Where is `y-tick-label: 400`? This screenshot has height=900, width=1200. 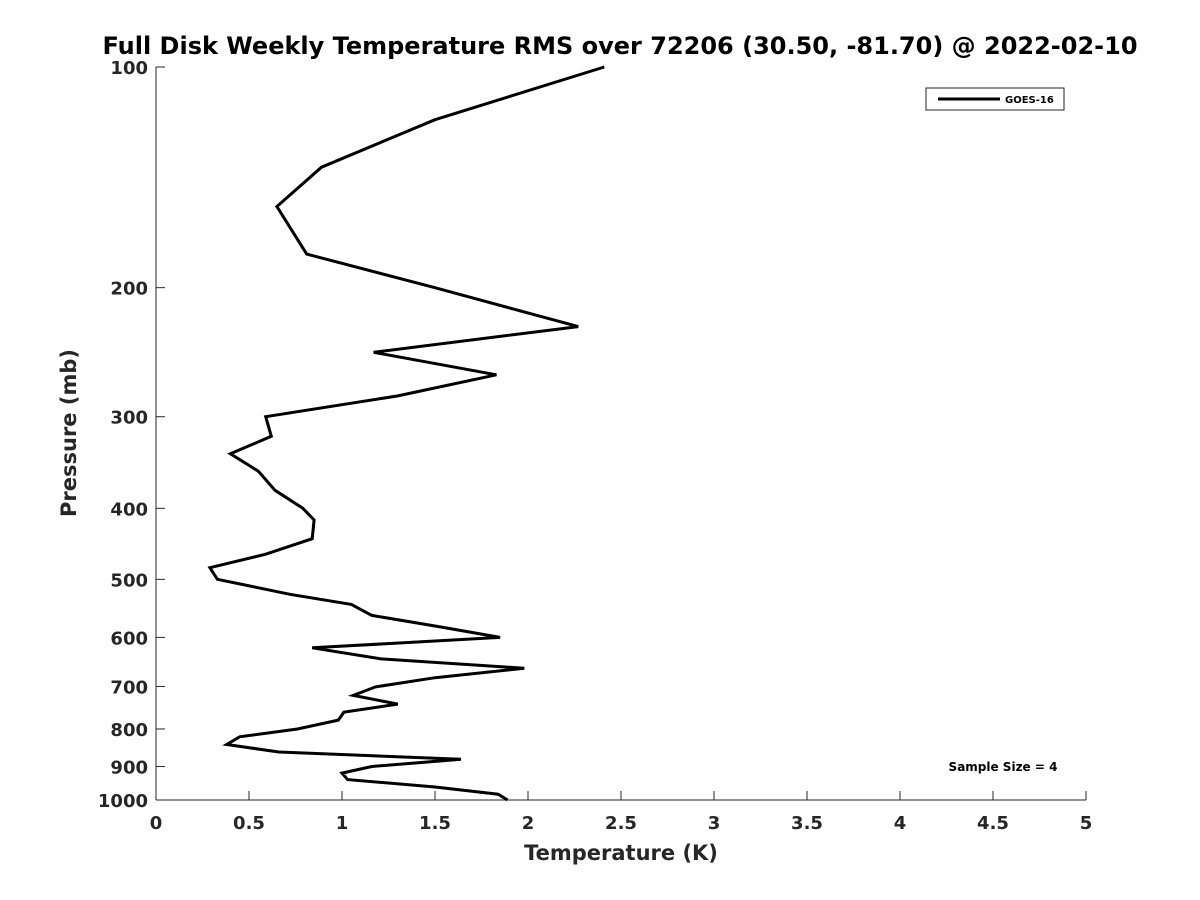
y-tick-label: 400 is located at coordinates (129, 509).